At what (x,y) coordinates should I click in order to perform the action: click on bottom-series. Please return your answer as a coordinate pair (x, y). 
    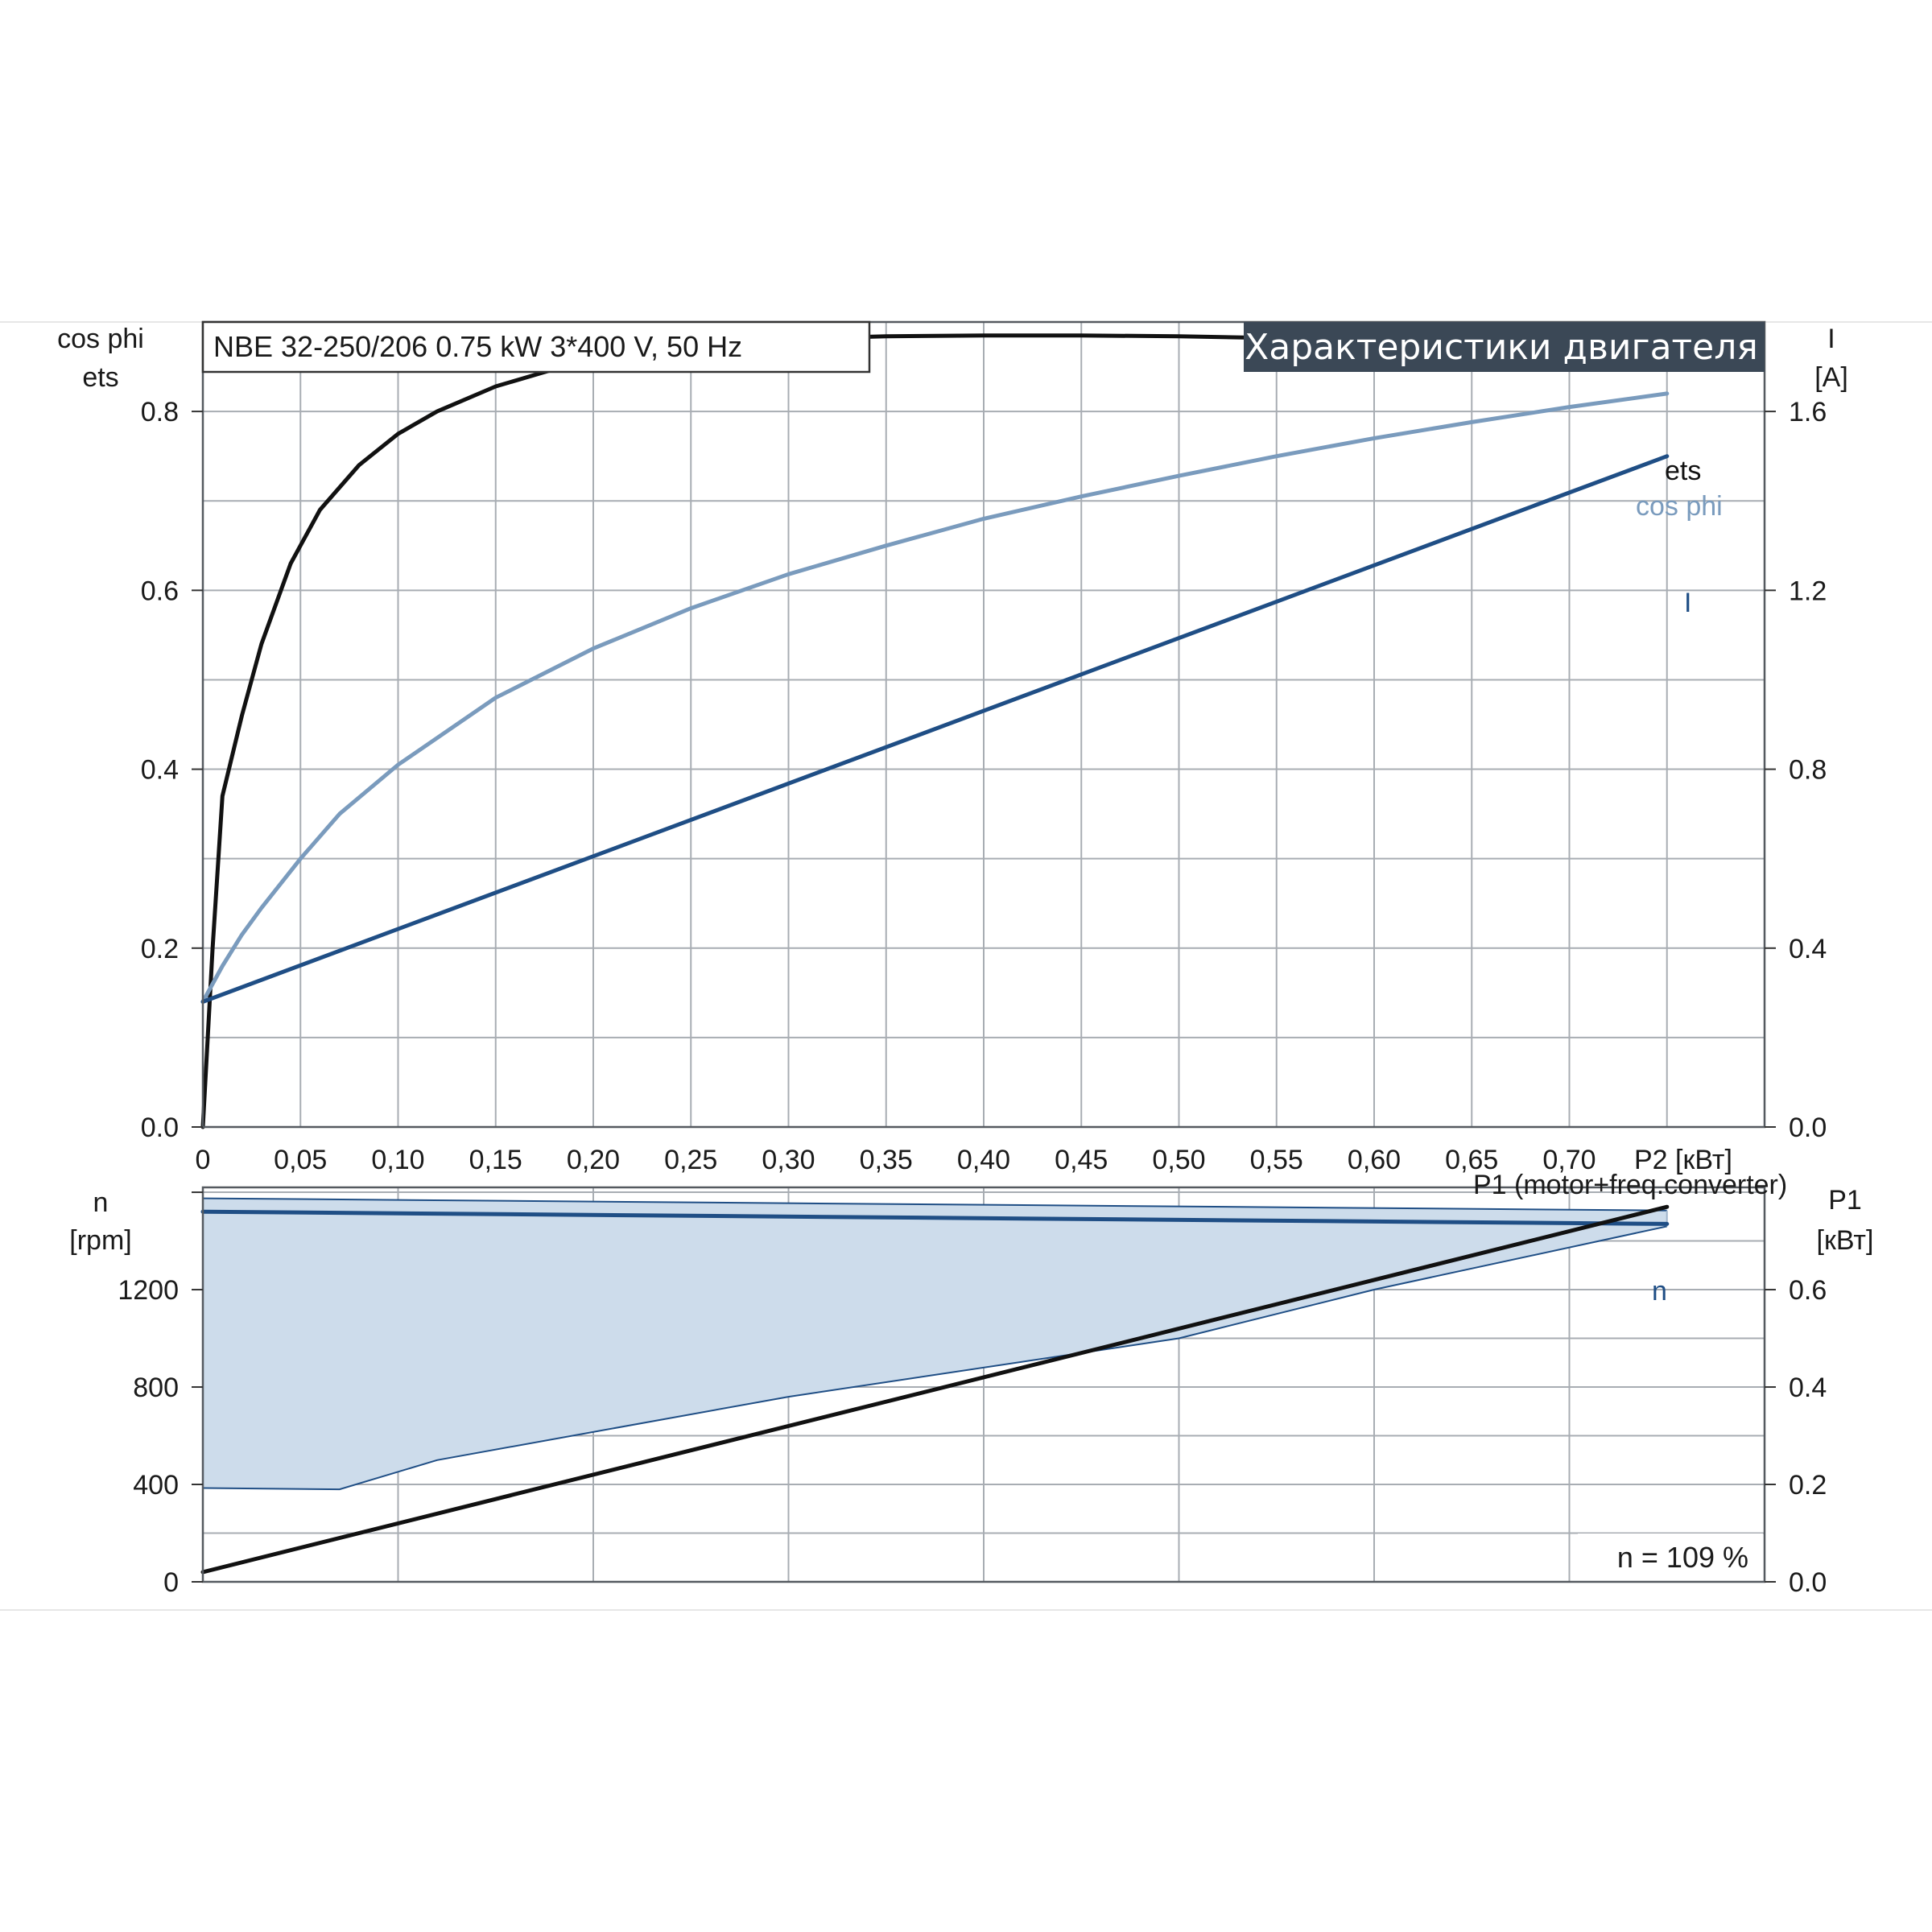
    Looking at the image, I should click on (935, 1389).